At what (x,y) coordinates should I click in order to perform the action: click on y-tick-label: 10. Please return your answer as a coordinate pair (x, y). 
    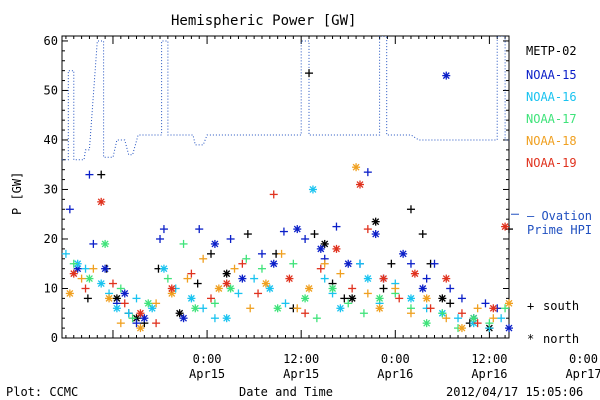
    Looking at the image, I should click on (51, 288).